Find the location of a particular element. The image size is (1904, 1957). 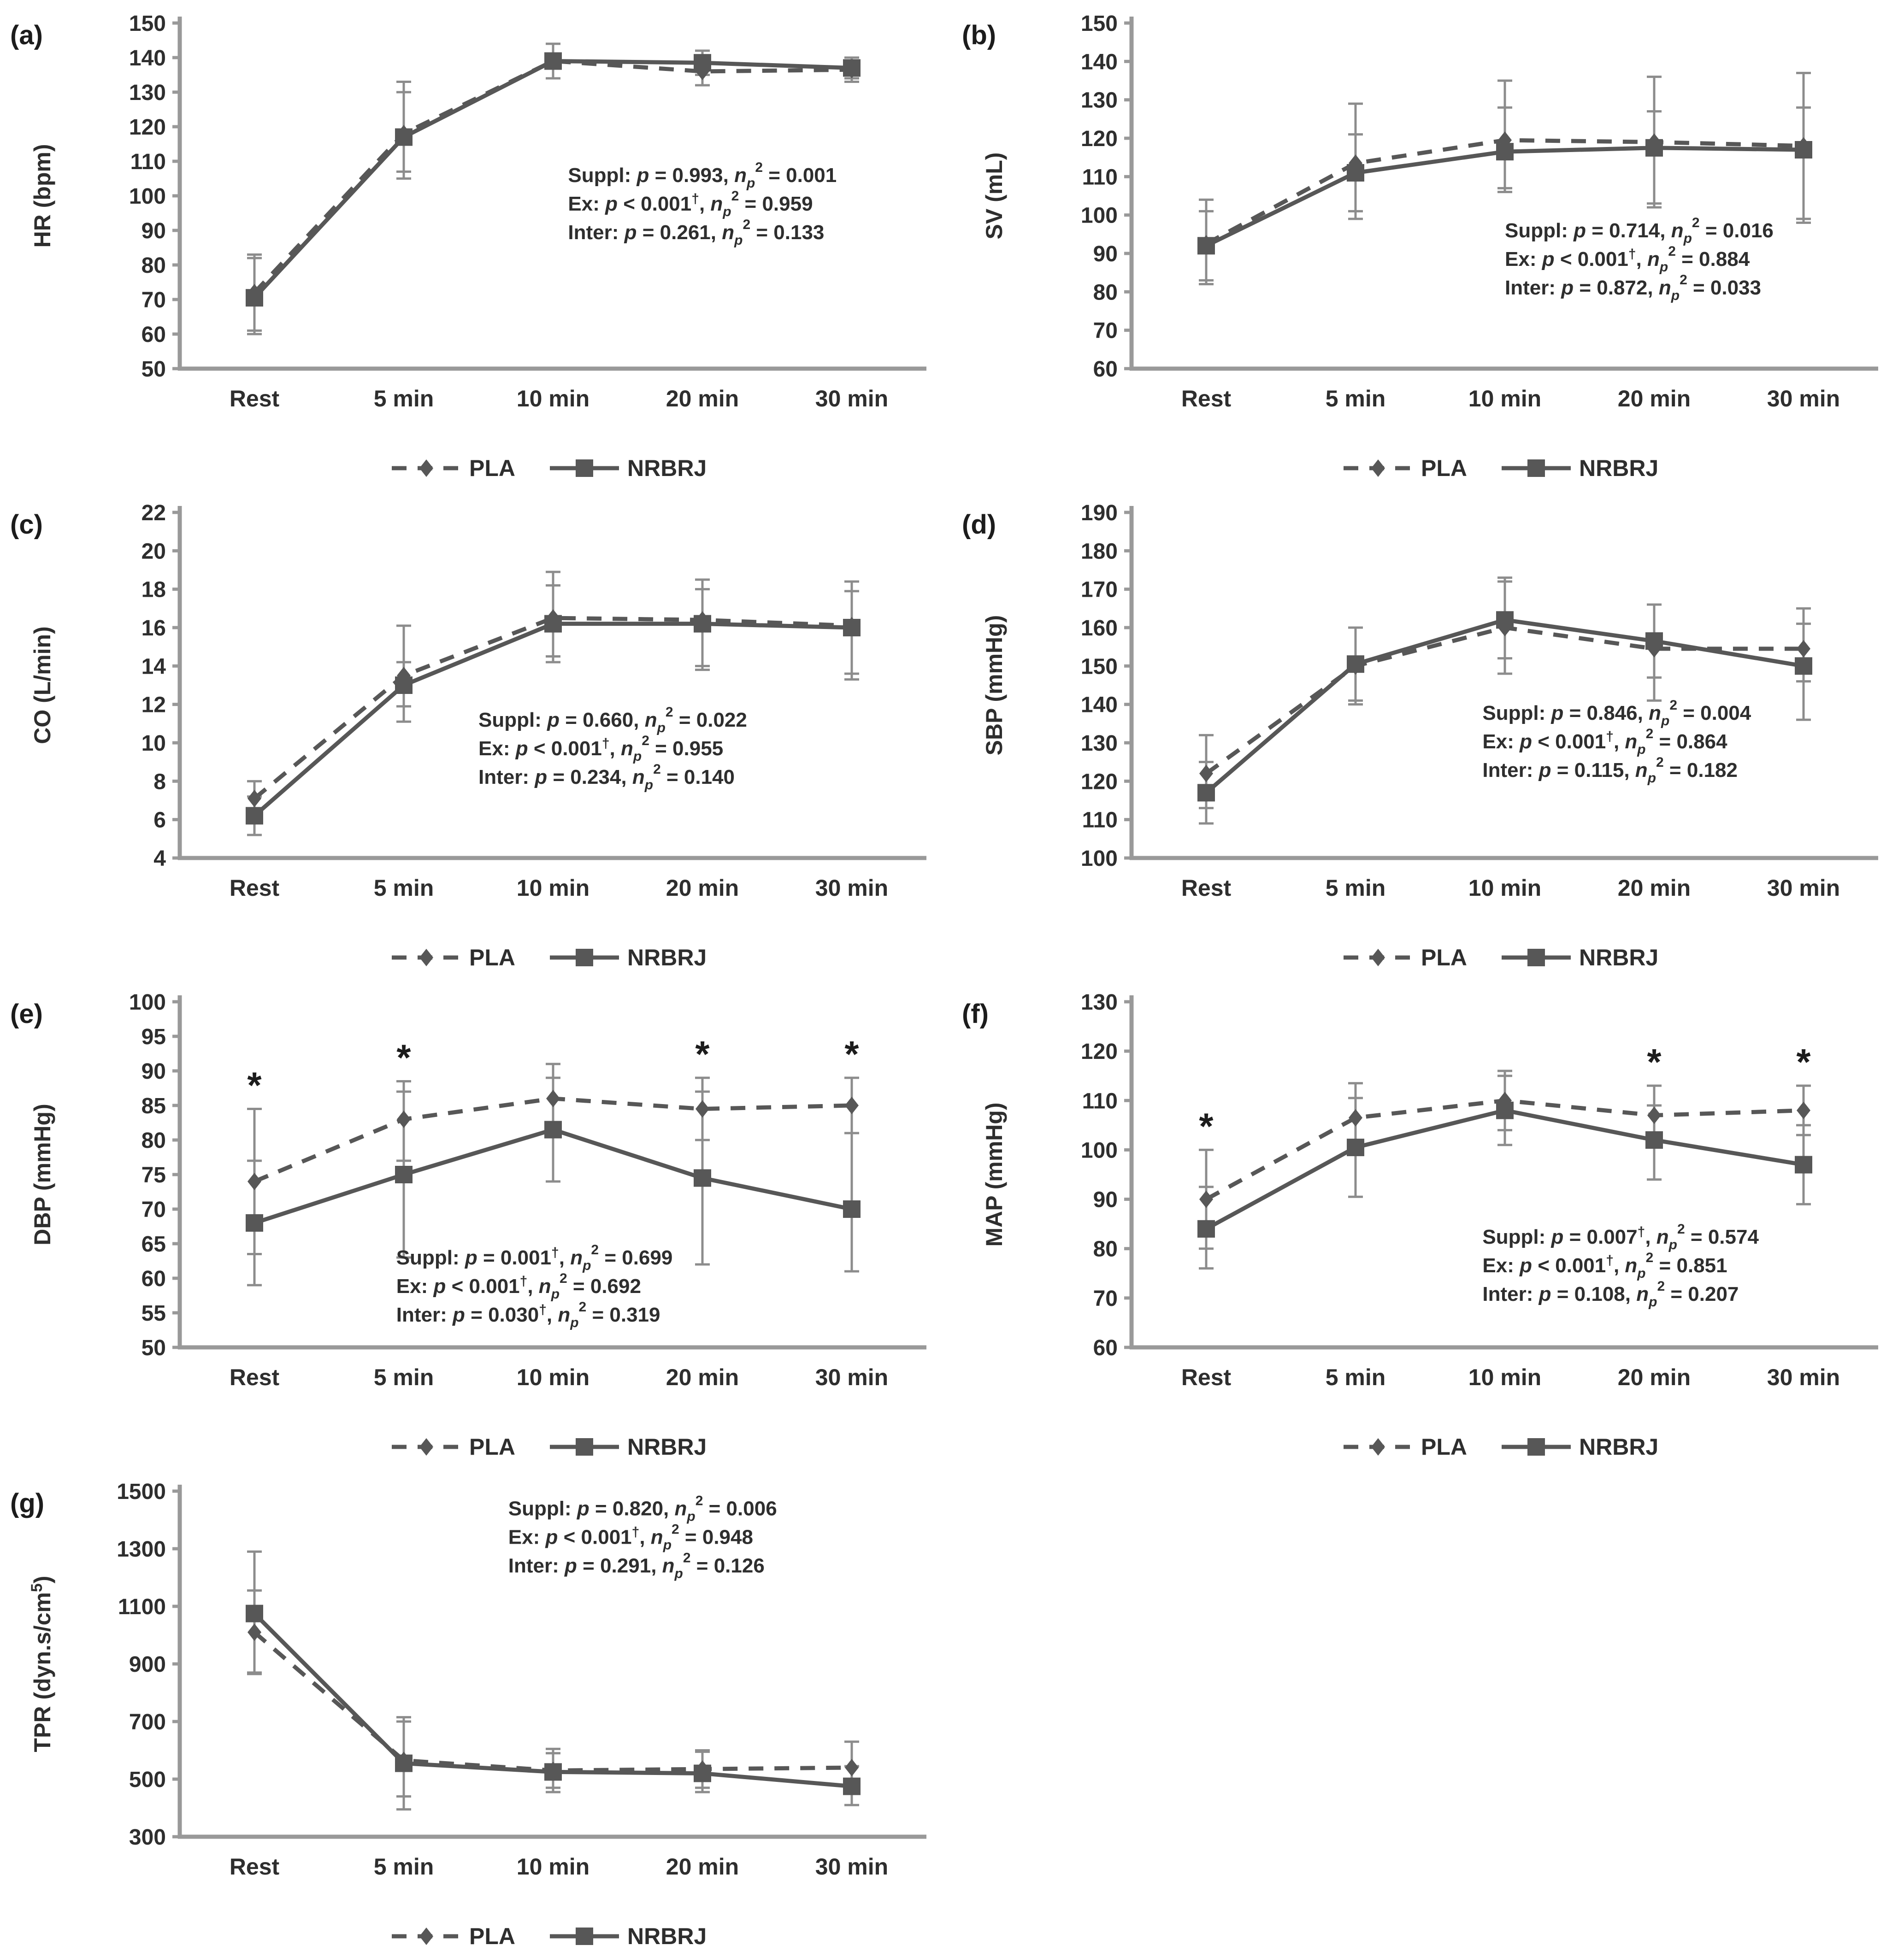

stats-line: Ex: p < 0.001†, np2 = 0.959 is located at coordinates (690, 203).